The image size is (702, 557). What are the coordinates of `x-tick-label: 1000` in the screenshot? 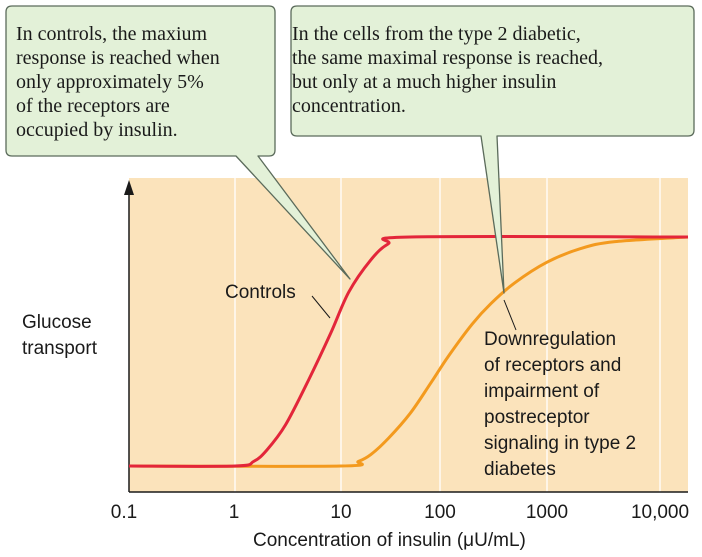 It's located at (547, 513).